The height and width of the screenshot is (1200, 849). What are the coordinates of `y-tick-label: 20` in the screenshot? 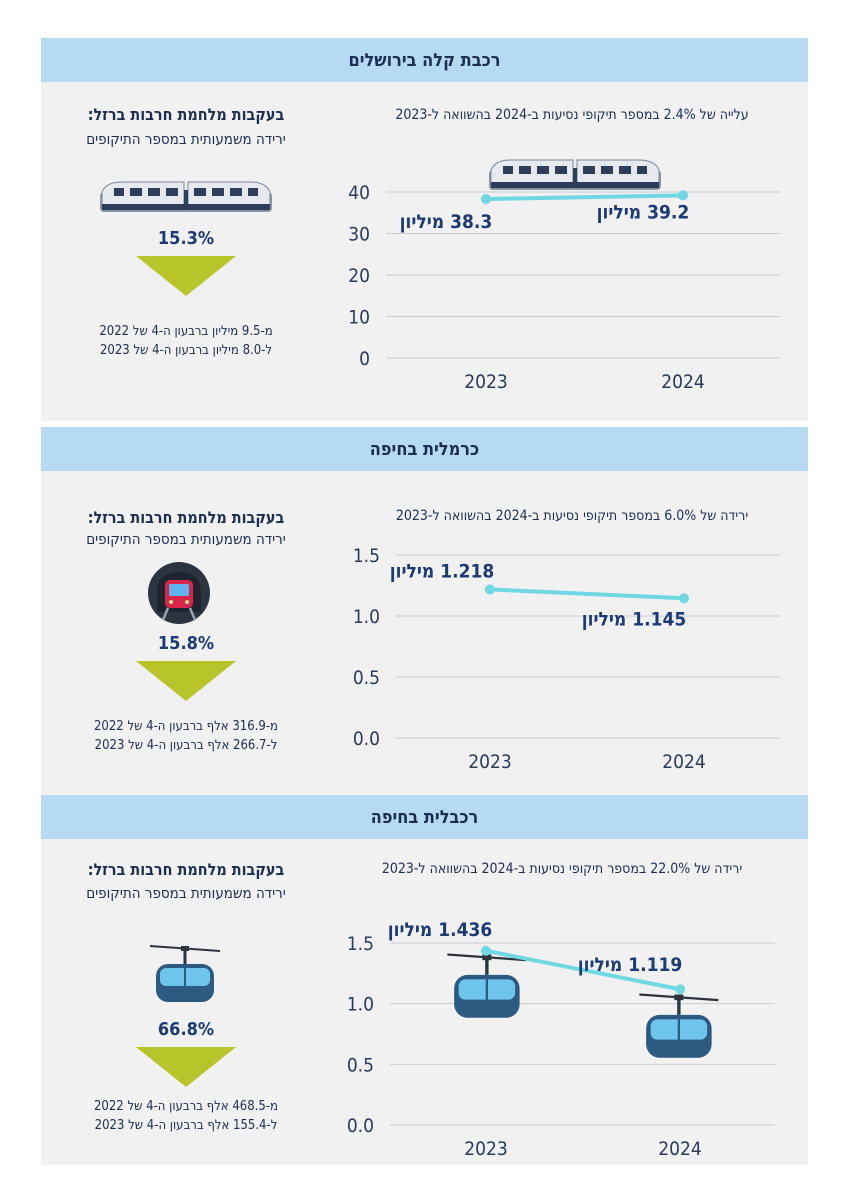 It's located at (359, 276).